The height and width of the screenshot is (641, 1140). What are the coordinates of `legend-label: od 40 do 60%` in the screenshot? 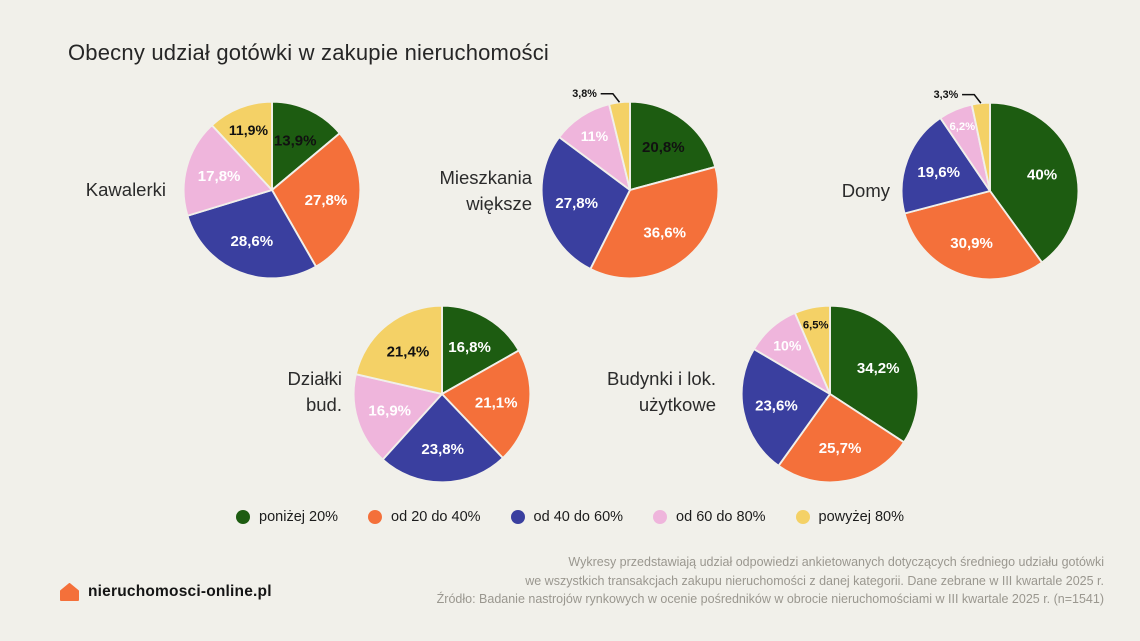 It's located at (578, 517).